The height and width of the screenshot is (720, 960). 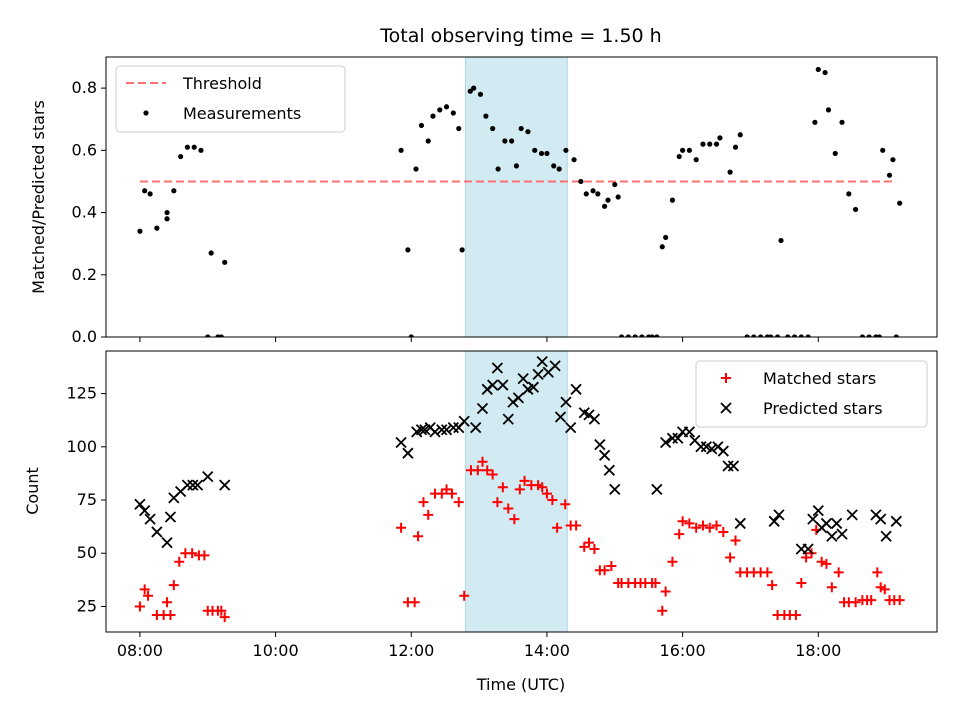 I want to click on legend-marker, so click(x=146, y=113).